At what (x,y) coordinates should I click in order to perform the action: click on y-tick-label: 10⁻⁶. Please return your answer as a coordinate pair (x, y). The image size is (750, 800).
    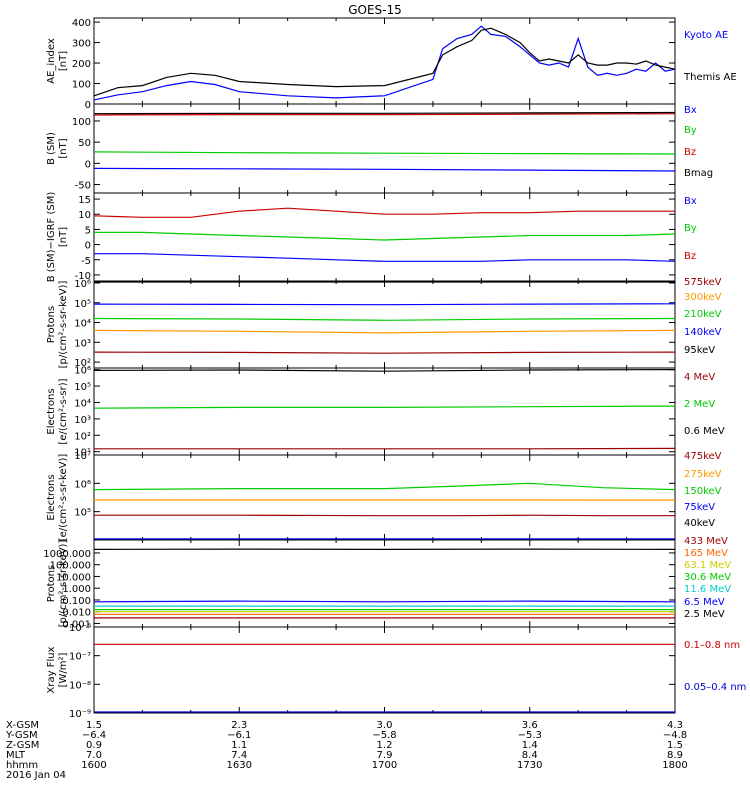
    Looking at the image, I should click on (80, 628).